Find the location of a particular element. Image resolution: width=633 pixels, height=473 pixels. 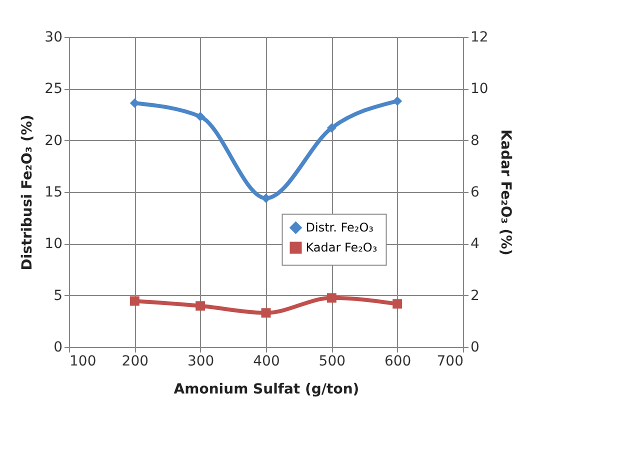

legend-label: Kadar Fe₂O₃ is located at coordinates (342, 247).